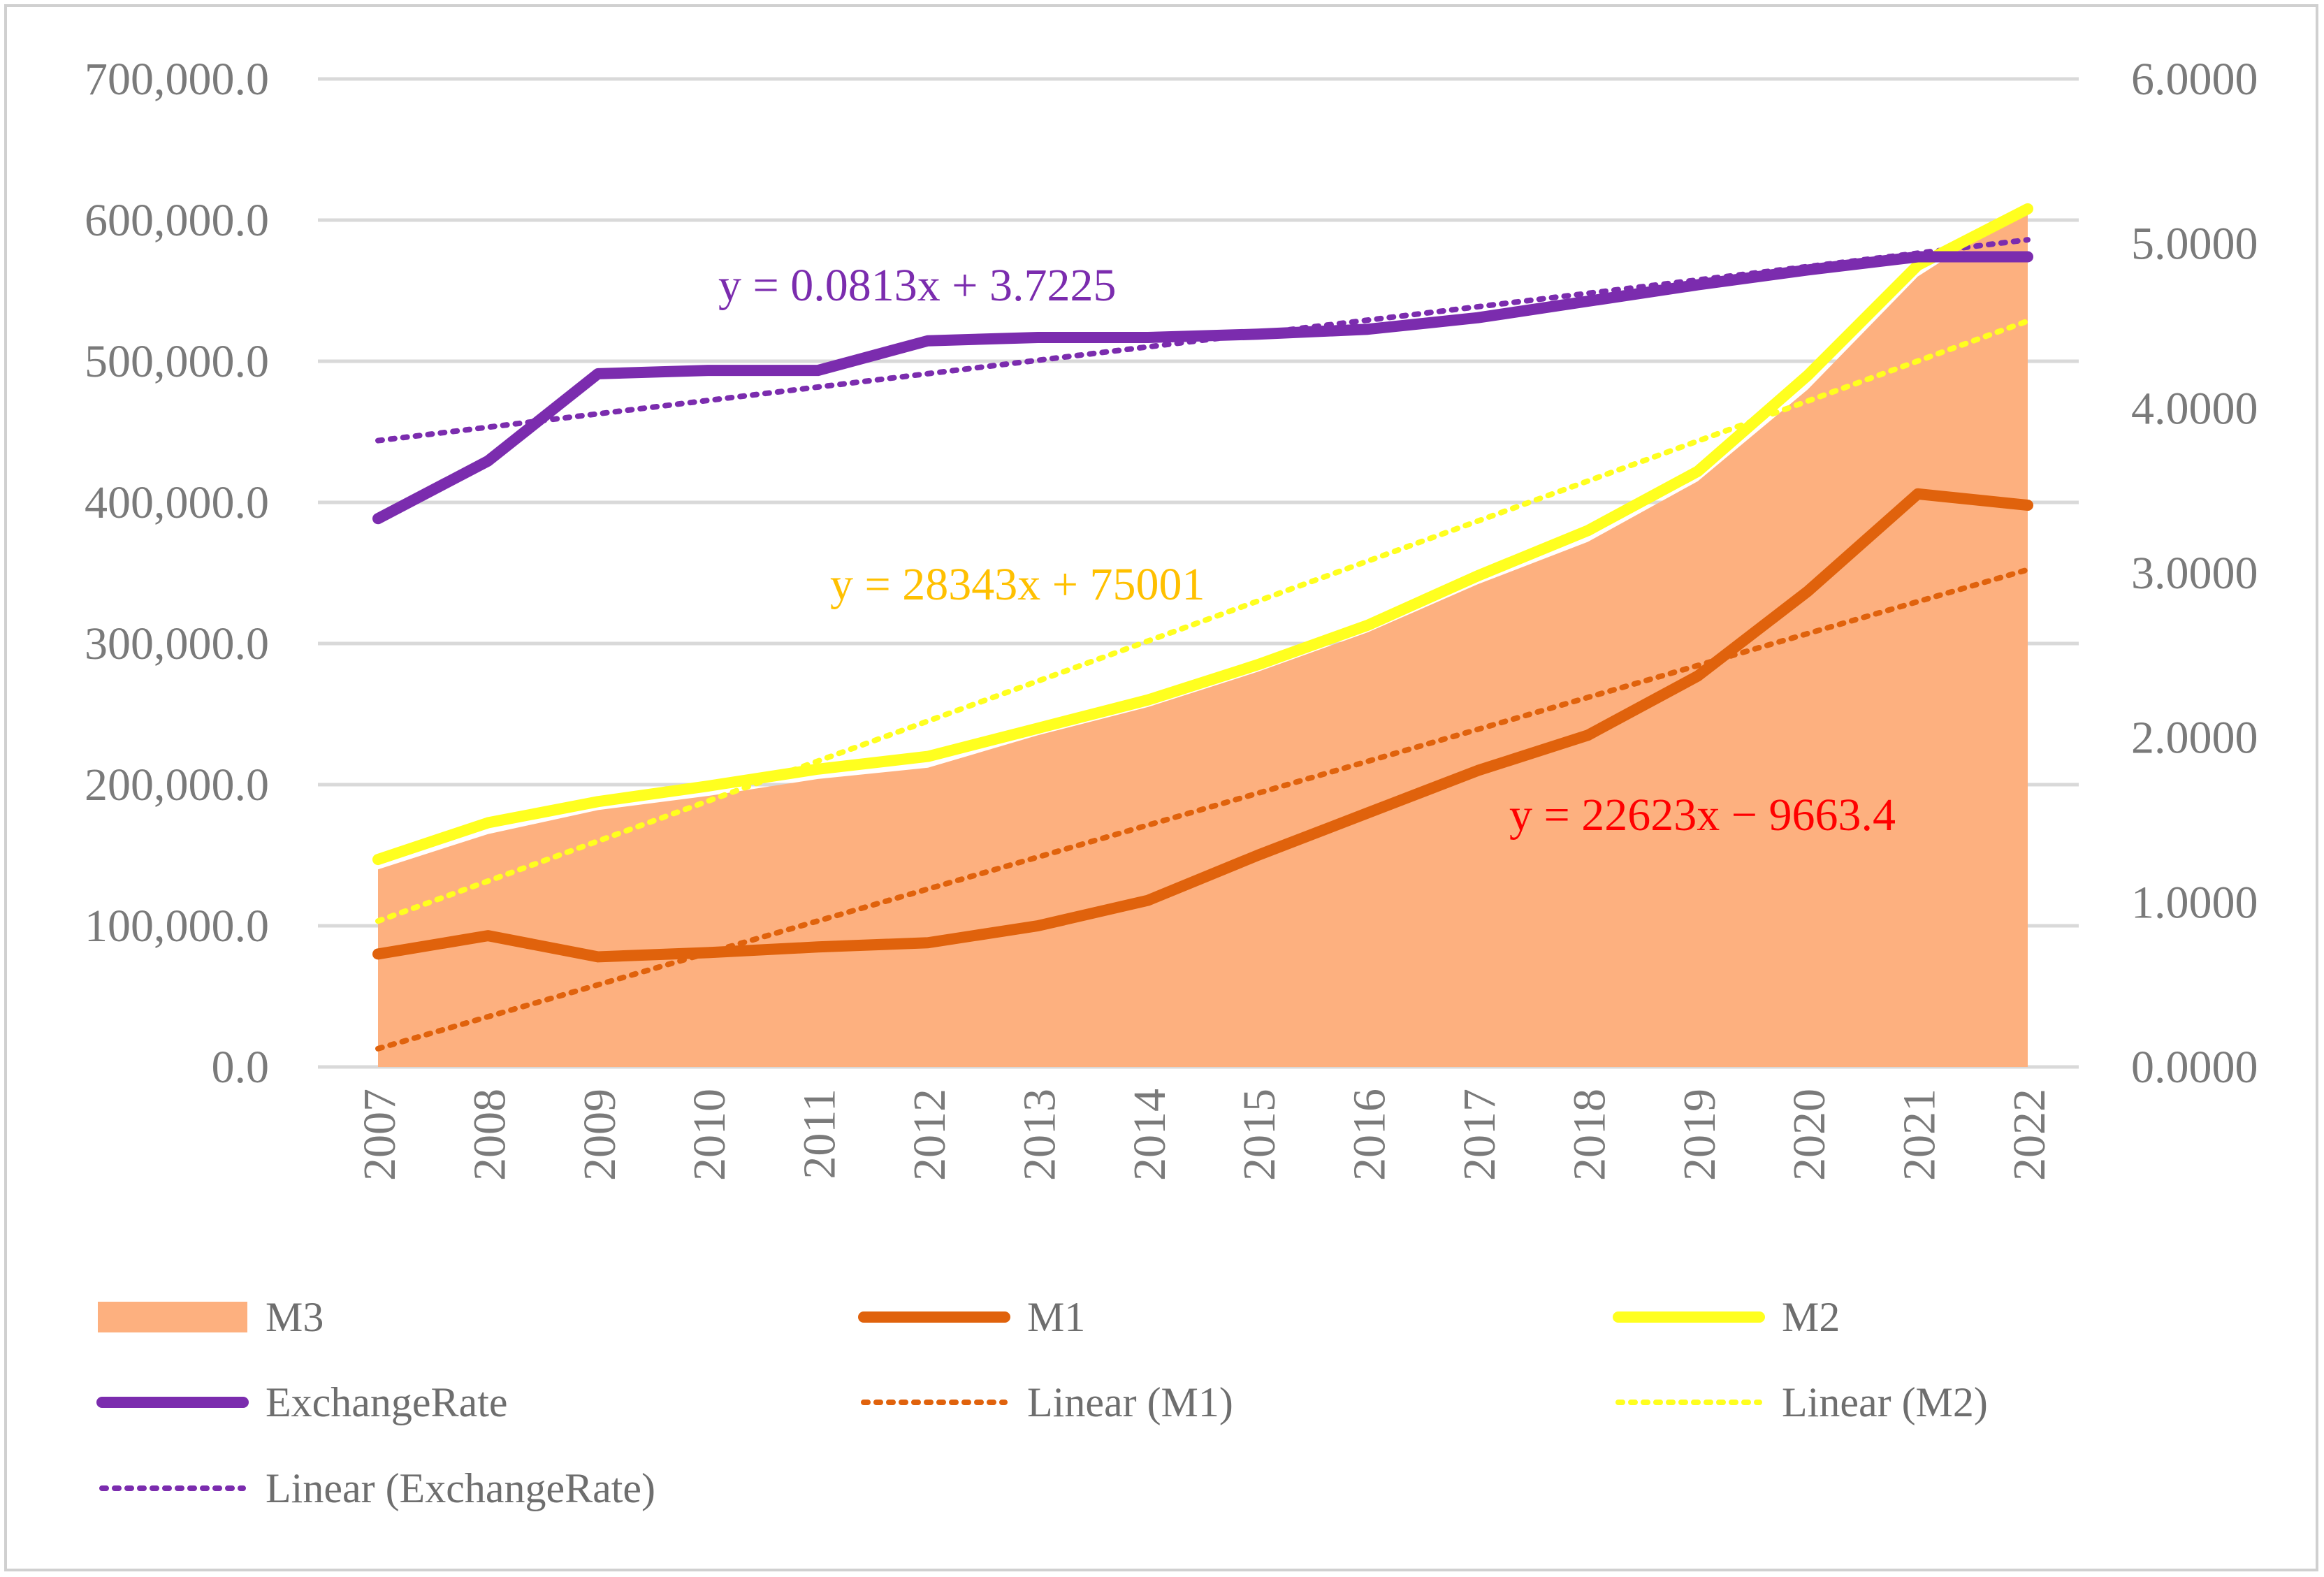 Image resolution: width=2324 pixels, height=1577 pixels. Describe the element at coordinates (1726, 1317) in the screenshot. I see `legend-item: M2` at that location.